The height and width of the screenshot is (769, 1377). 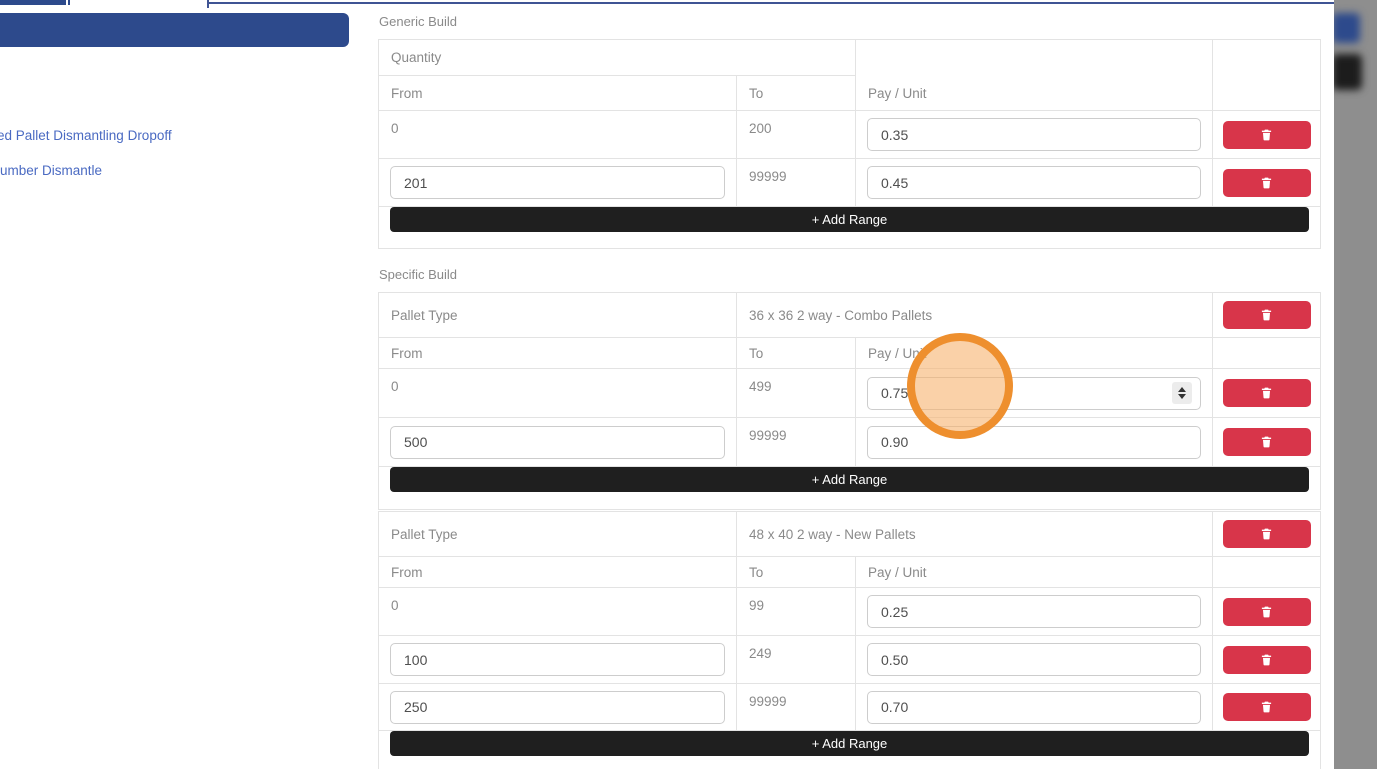 I want to click on sidebar-link-pallet-dismantling-dropoff: ed Pallet Dismantling Dropoff, so click(x=86, y=135).